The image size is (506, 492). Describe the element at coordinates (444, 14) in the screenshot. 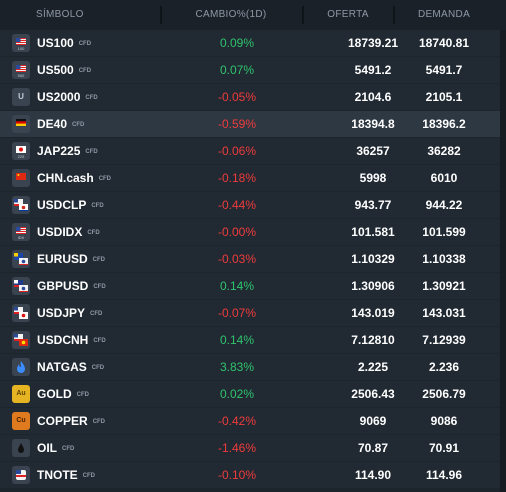

I see `column-header-ask: DEMANDA` at that location.